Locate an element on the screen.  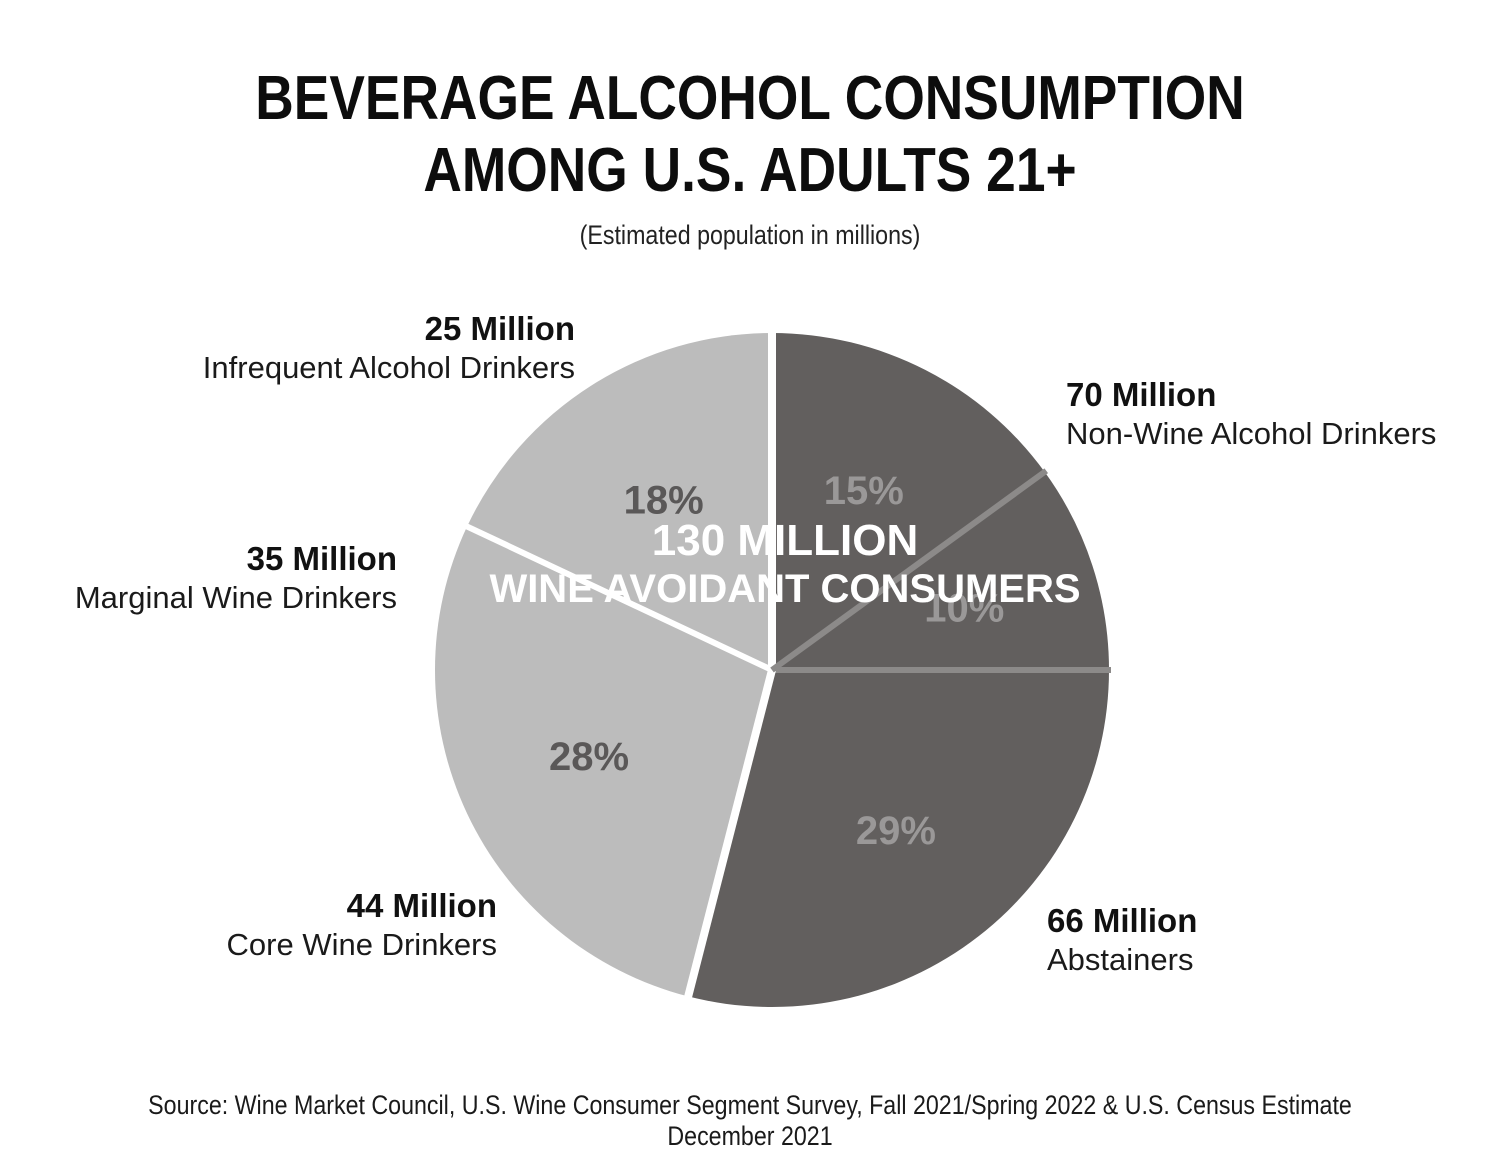
pie-percent-marginal-wine-drinkers: 15% is located at coordinates (864, 491).